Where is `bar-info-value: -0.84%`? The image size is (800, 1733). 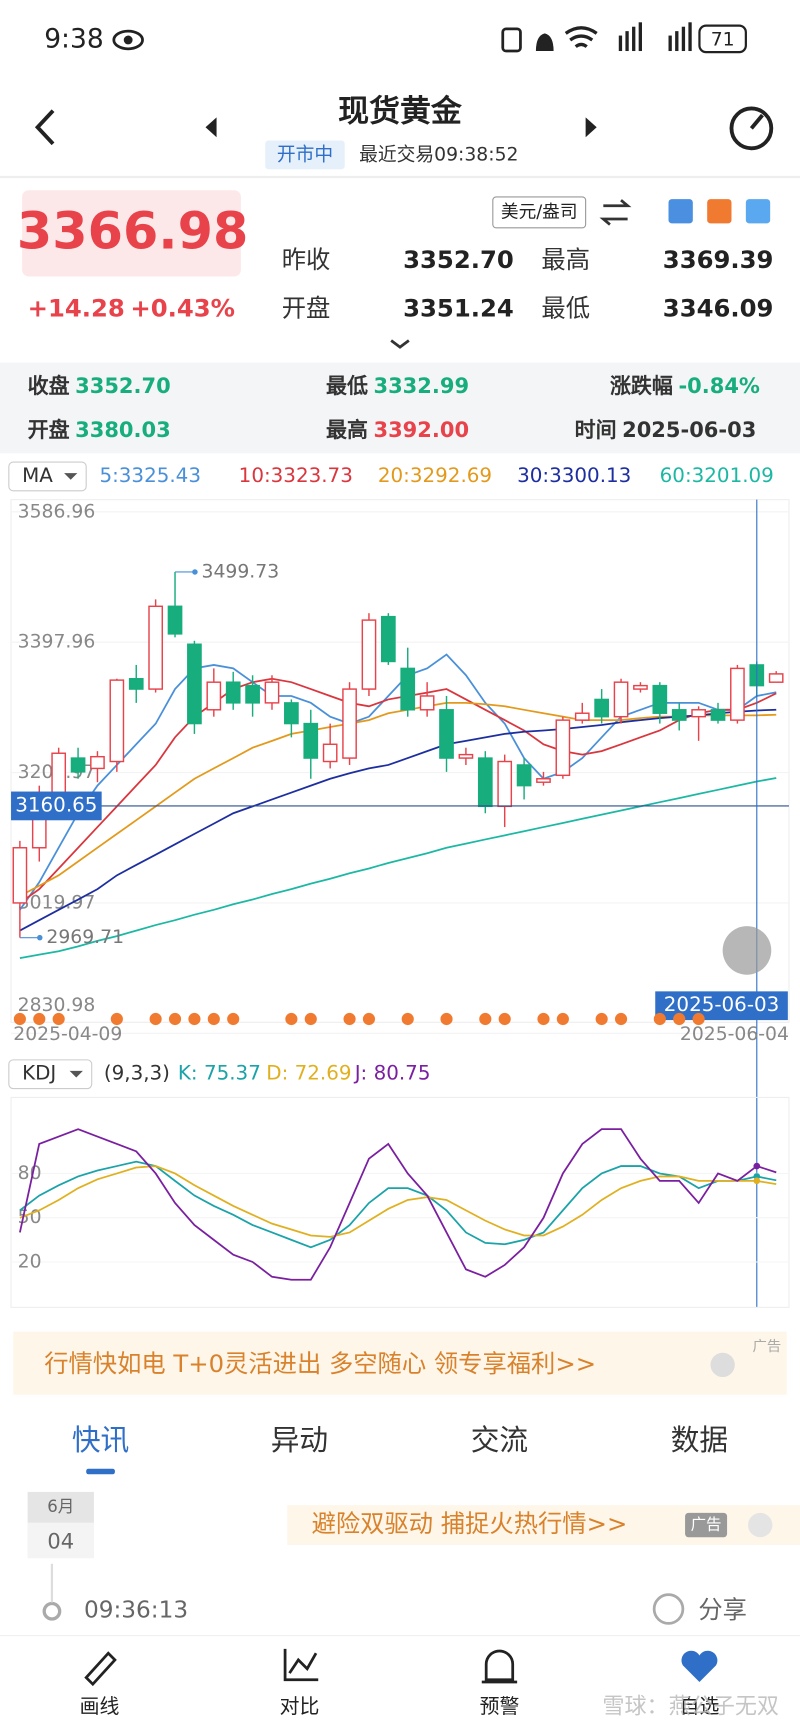 bar-info-value: -0.84% is located at coordinates (719, 386).